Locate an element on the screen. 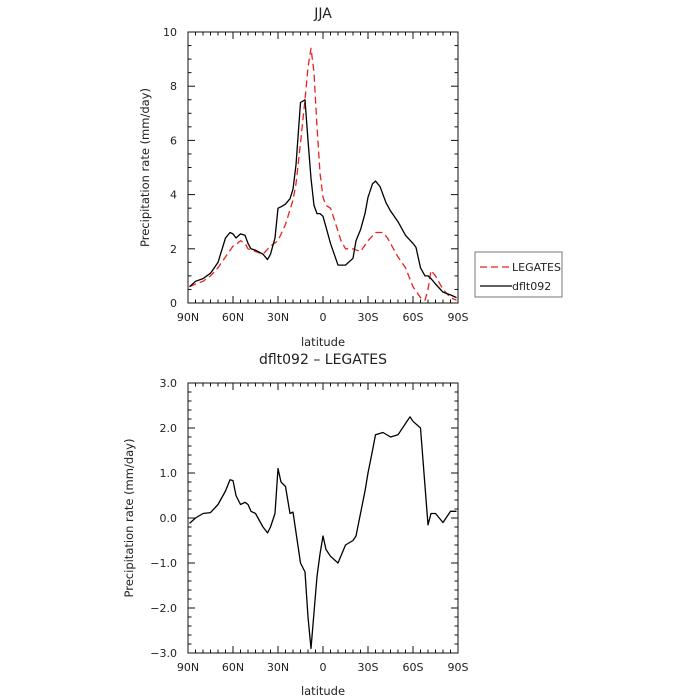  diff-y-tick-label: −1.0 is located at coordinates (163, 563).